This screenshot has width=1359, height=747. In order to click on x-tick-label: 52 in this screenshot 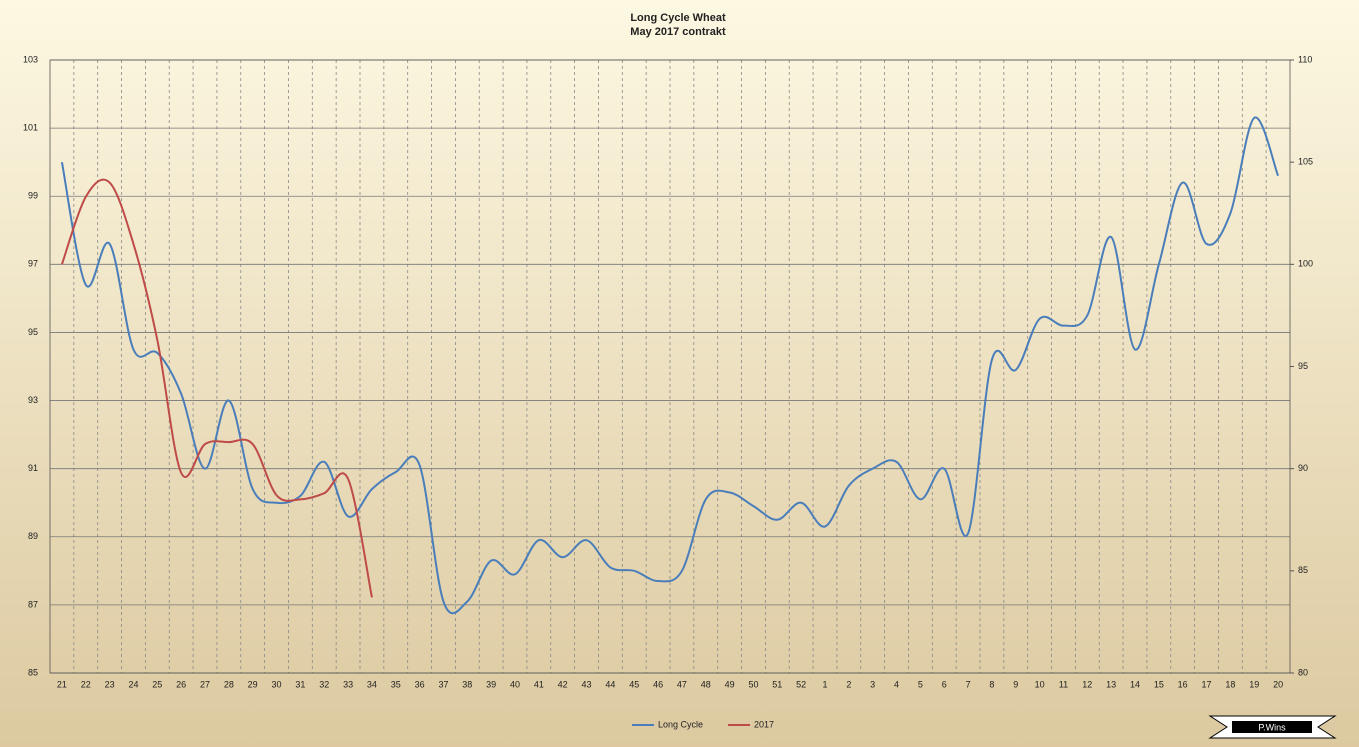, I will do `click(801, 684)`.